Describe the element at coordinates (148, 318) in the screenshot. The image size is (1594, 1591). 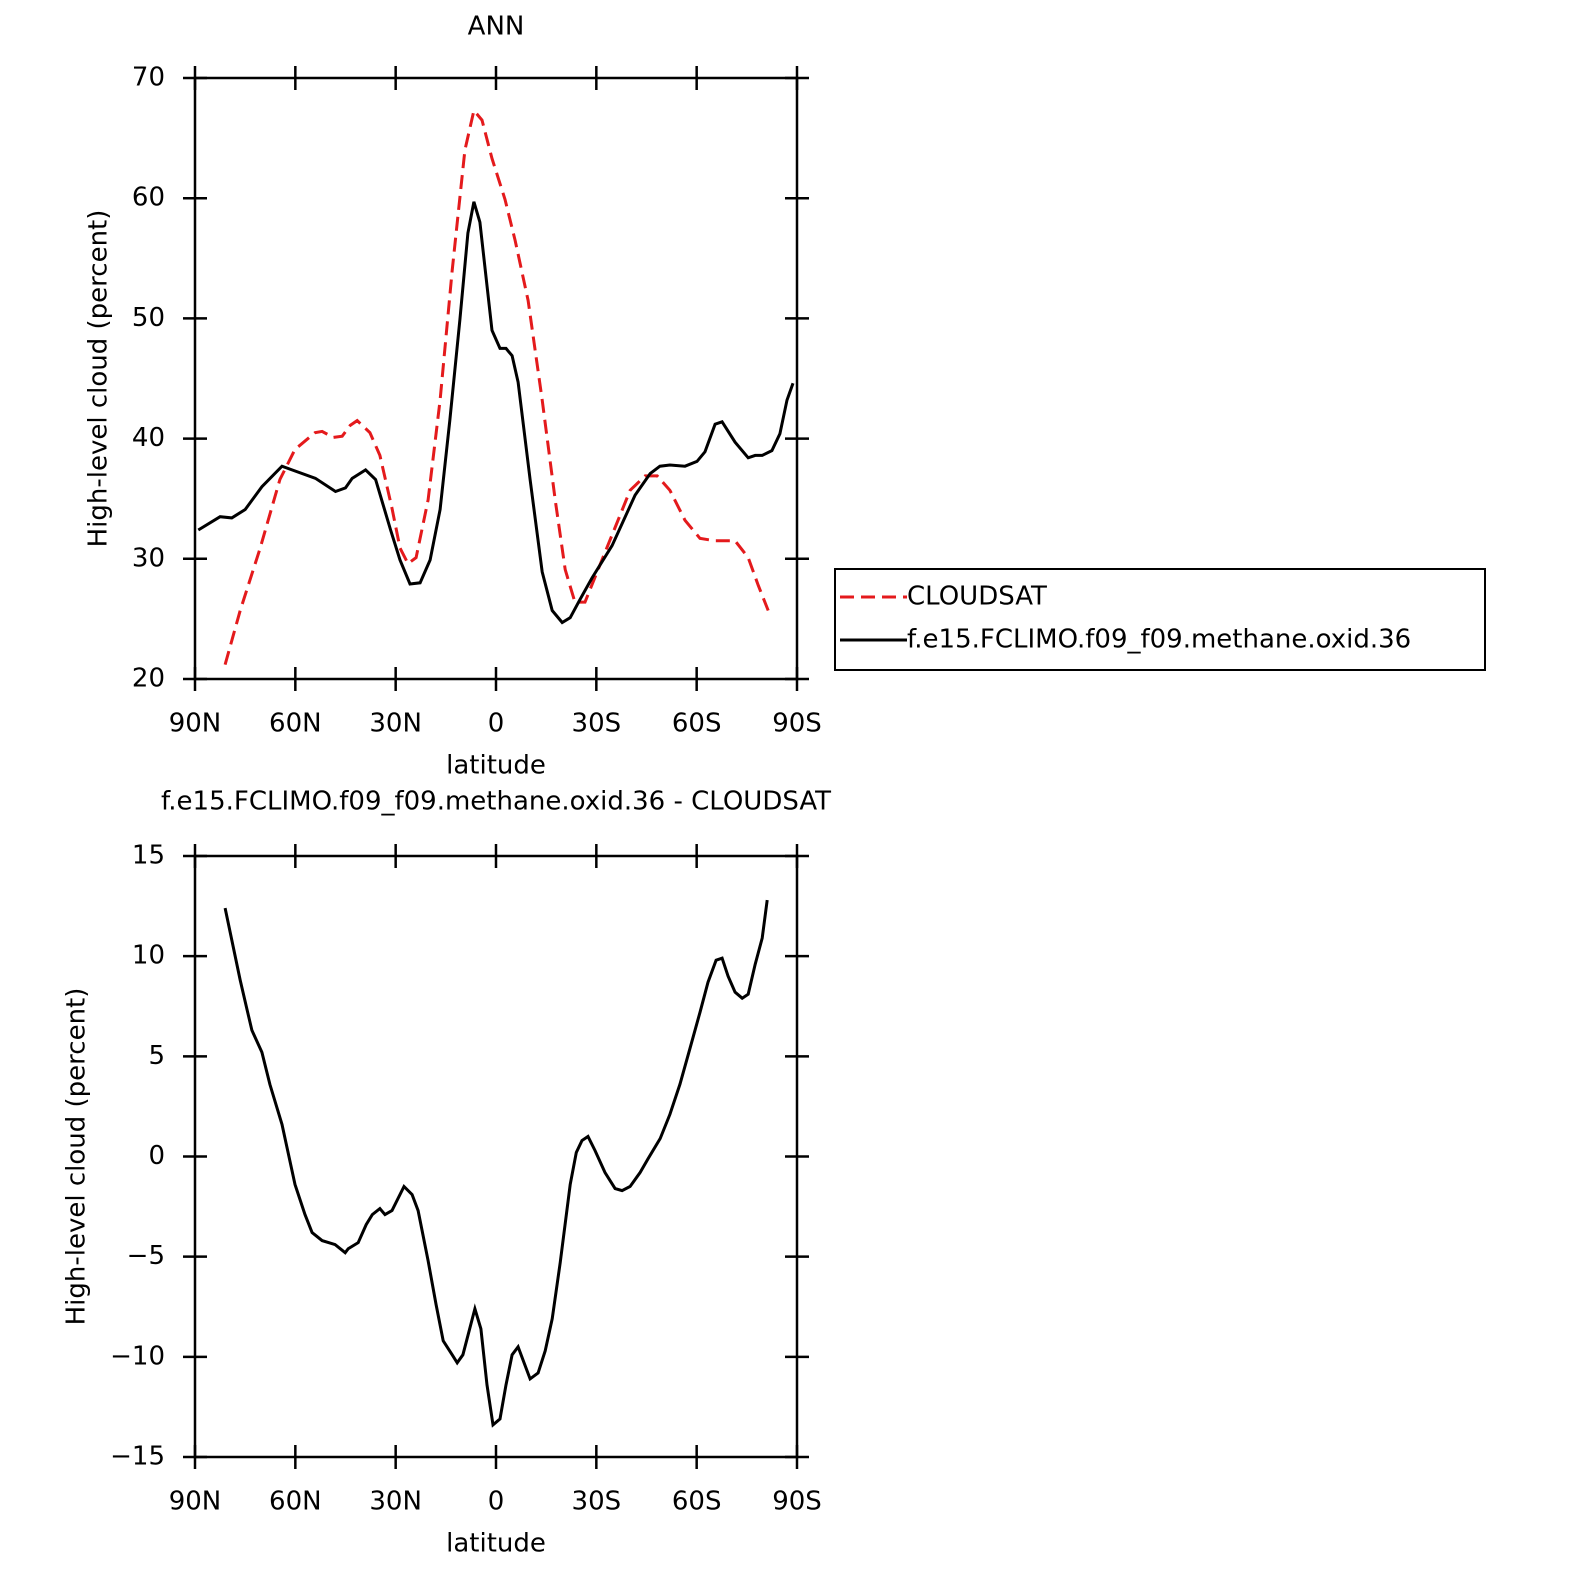
I see `y-tick-label: 50` at that location.